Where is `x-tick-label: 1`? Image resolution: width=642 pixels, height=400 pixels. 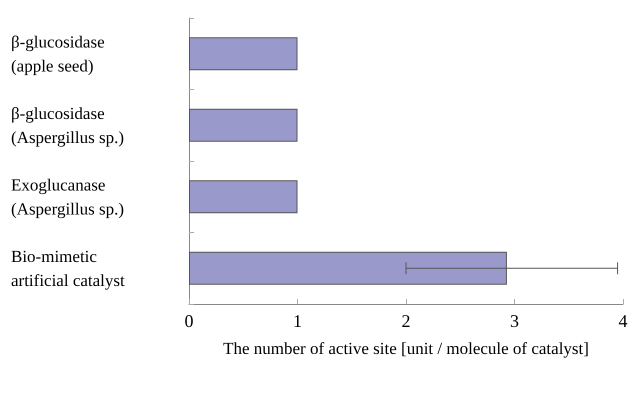
x-tick-label: 1 is located at coordinates (297, 321).